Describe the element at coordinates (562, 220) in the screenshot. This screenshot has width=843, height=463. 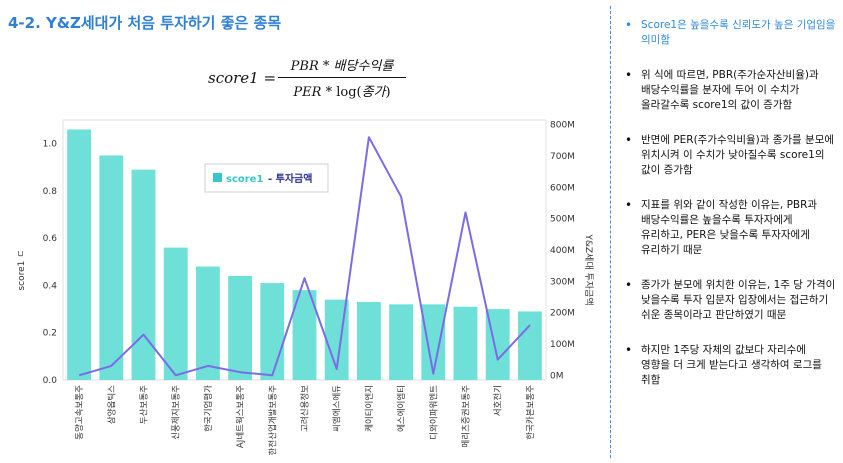
I see `y2-tick-label: 500M` at that location.